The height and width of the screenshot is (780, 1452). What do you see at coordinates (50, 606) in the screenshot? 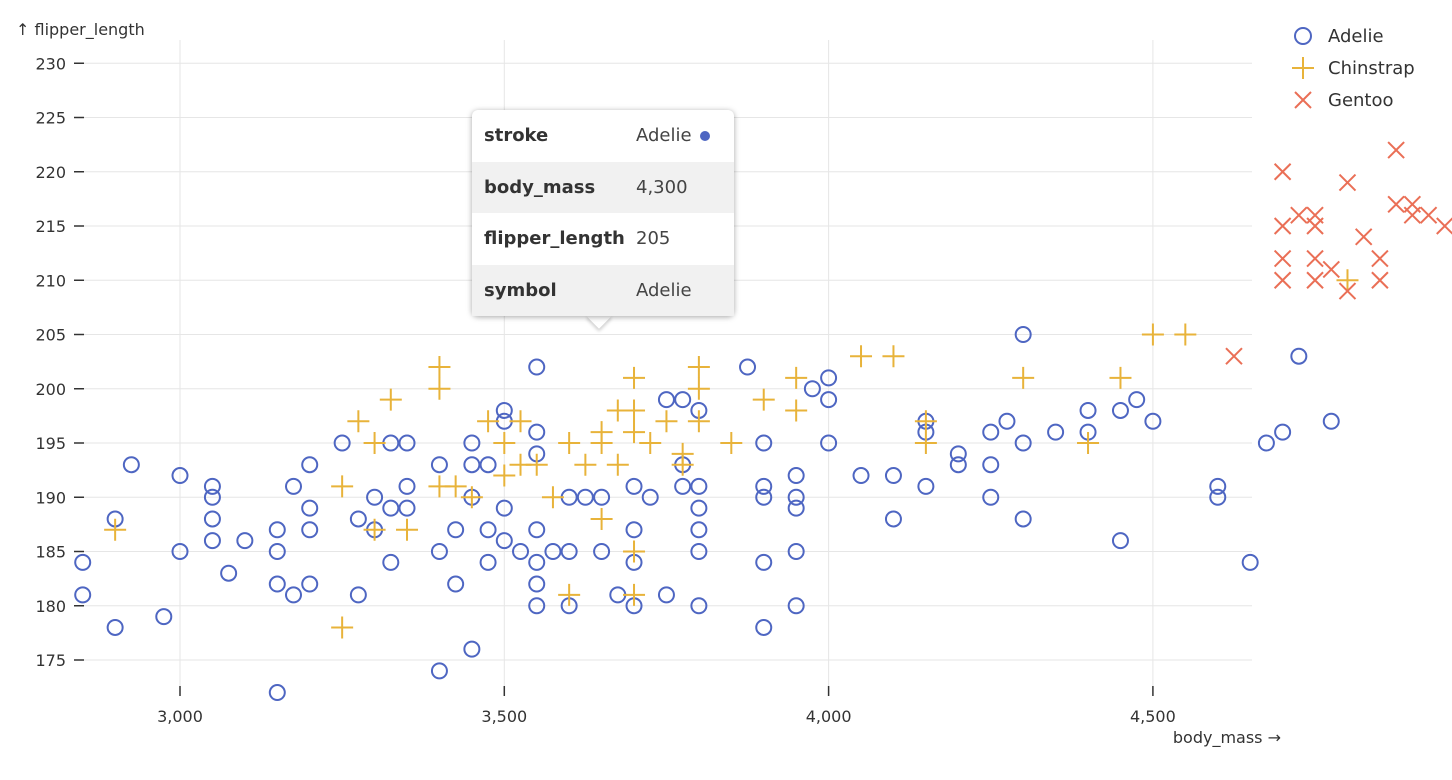
I see `y-tick-label: 180` at bounding box center [50, 606].